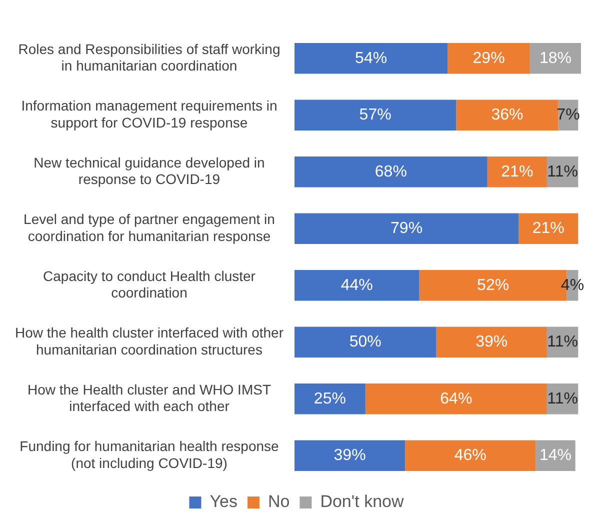  I want to click on legend-label: Don't know, so click(362, 502).